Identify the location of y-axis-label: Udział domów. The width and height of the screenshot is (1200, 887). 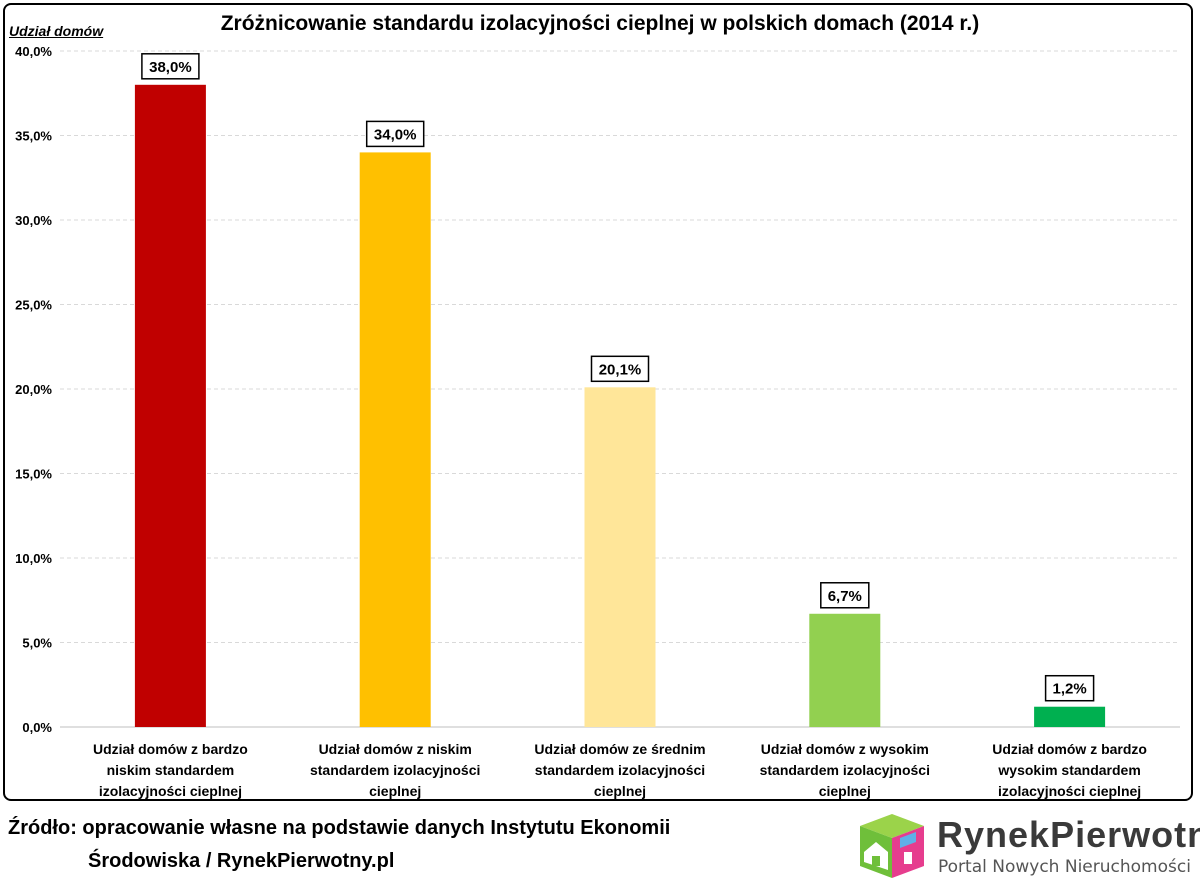
(56, 31).